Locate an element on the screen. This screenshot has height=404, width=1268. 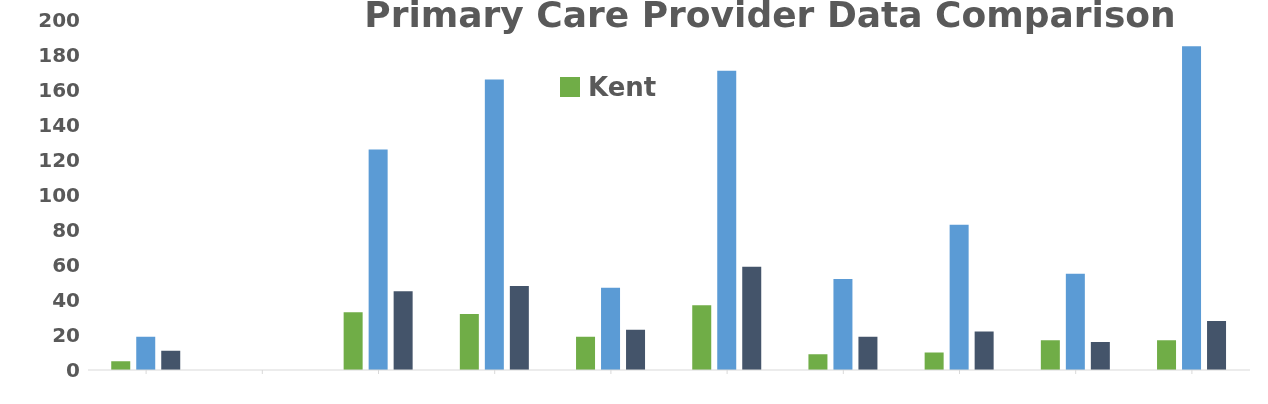
chart-title: Primary Care Provider Data Comparison is located at coordinates (770, 17).